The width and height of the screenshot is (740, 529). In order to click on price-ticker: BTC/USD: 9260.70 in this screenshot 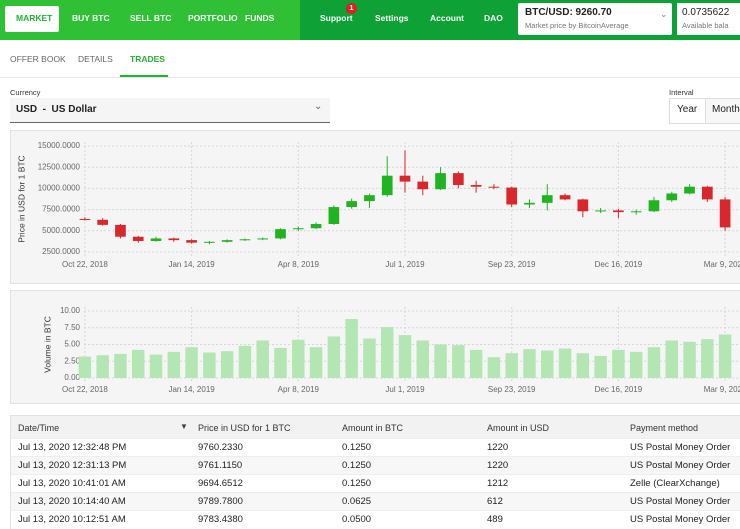, I will do `click(568, 12)`.